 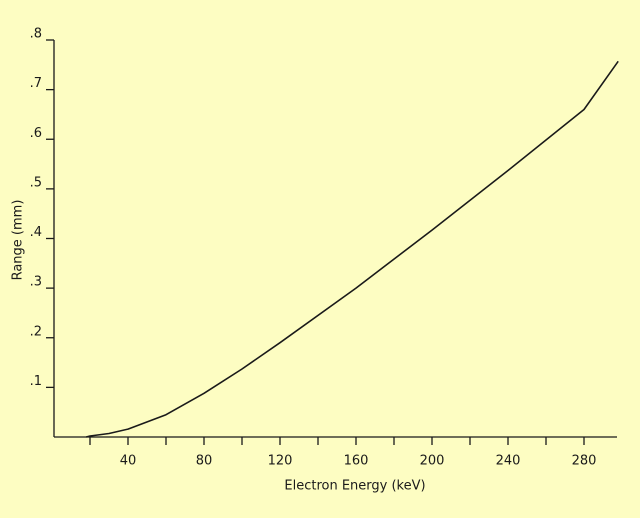 What do you see at coordinates (204, 461) in the screenshot?
I see `x-tick-label: 80` at bounding box center [204, 461].